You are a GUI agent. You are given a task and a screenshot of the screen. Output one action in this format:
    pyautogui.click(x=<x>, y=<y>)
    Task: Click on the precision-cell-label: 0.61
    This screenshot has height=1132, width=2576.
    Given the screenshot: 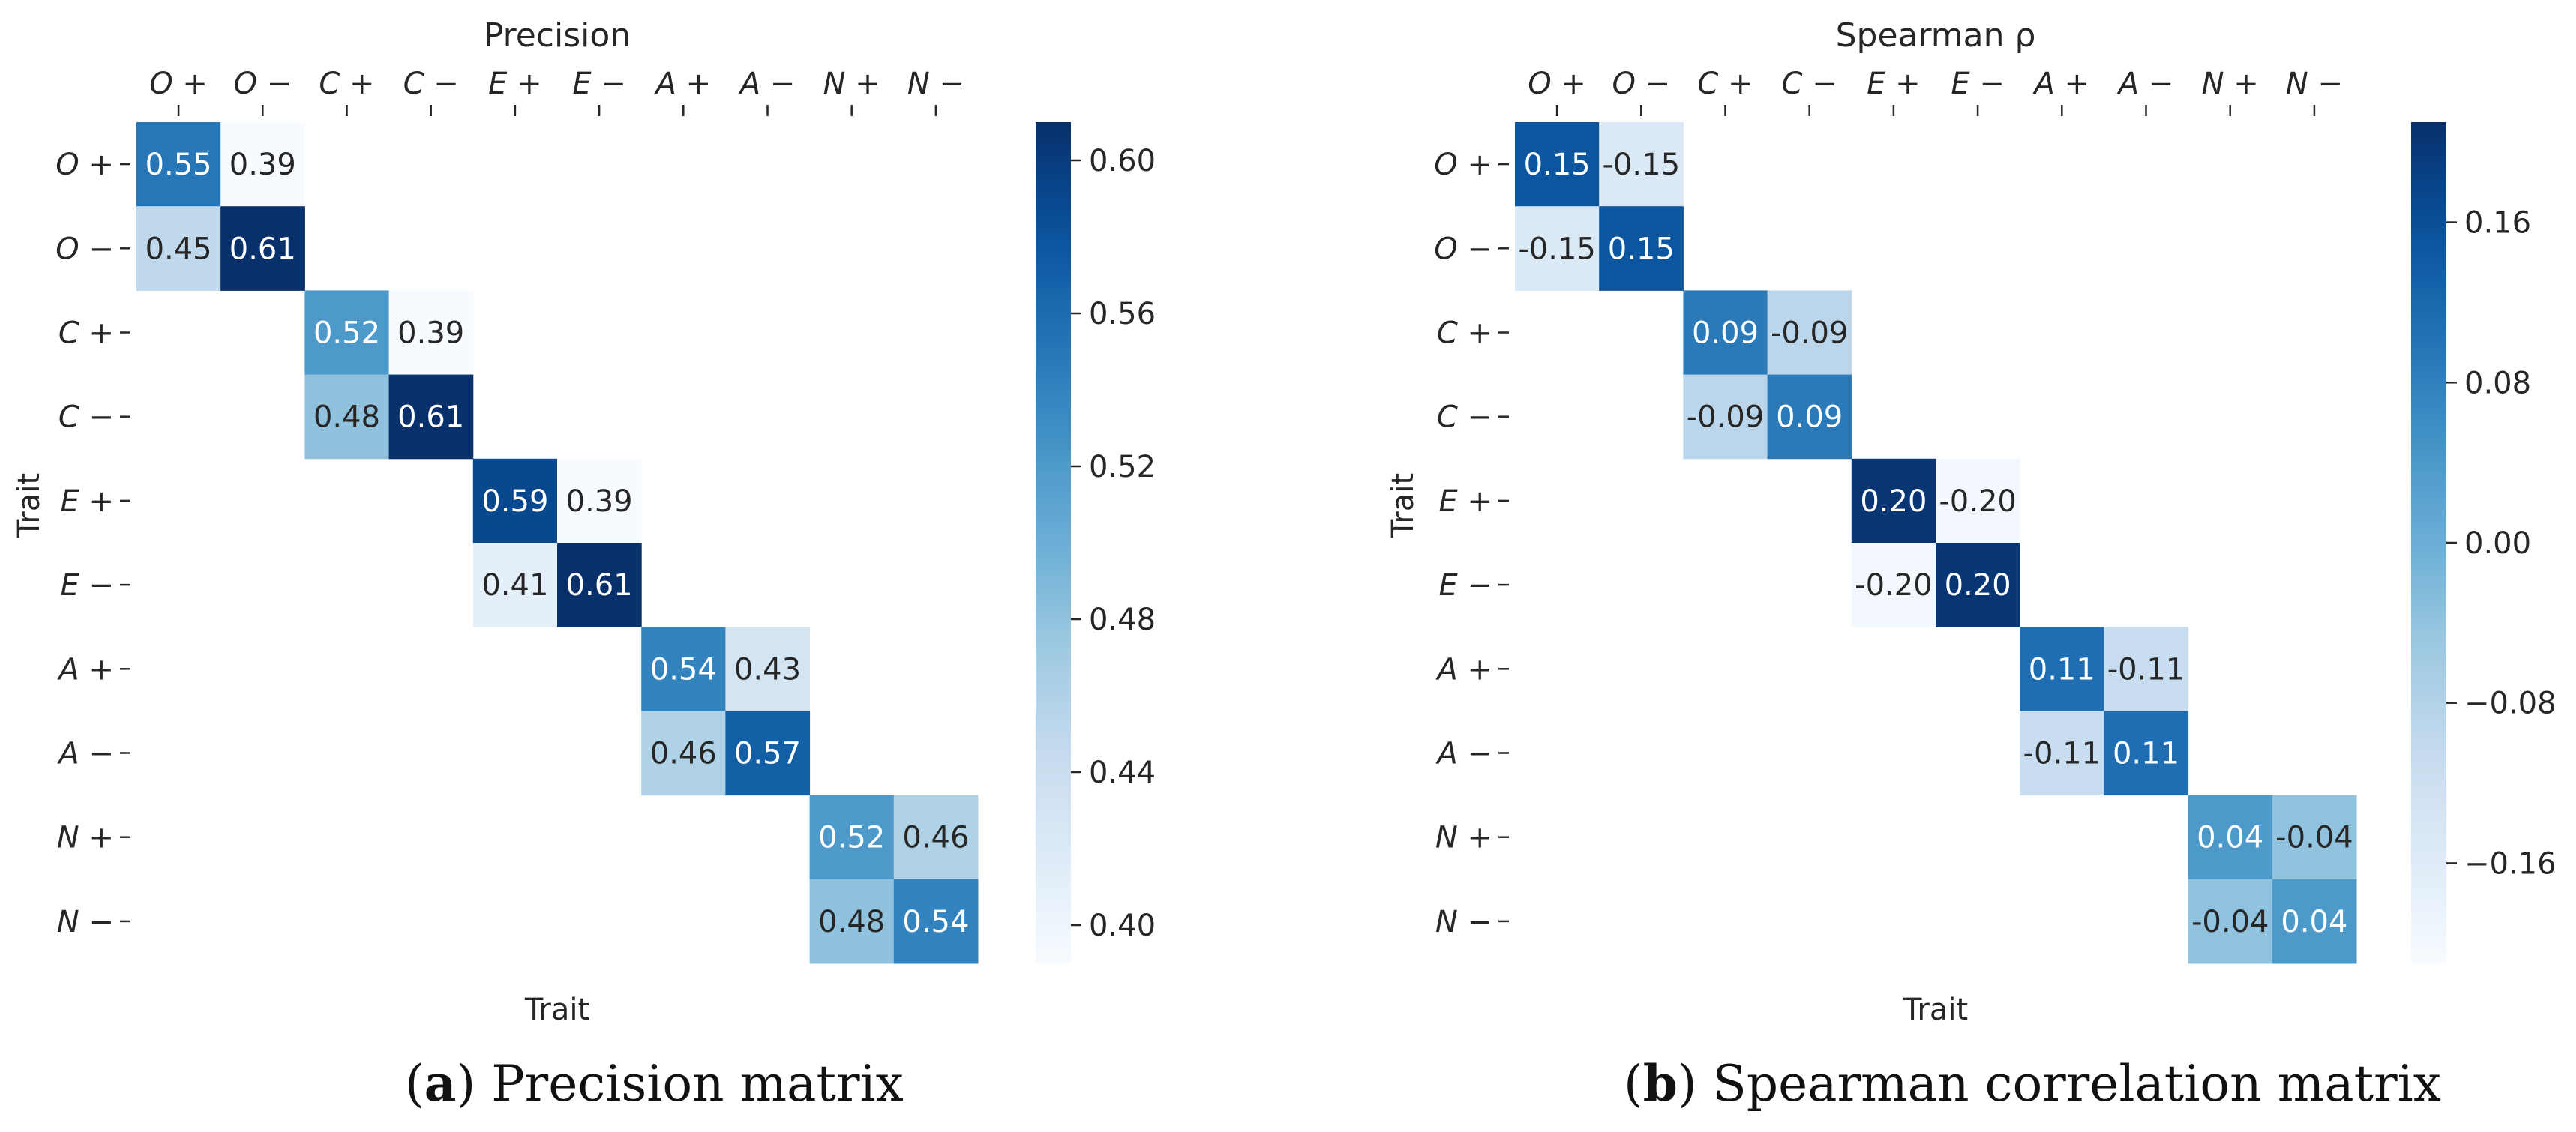 What is the action you would take?
    pyautogui.click(x=263, y=249)
    